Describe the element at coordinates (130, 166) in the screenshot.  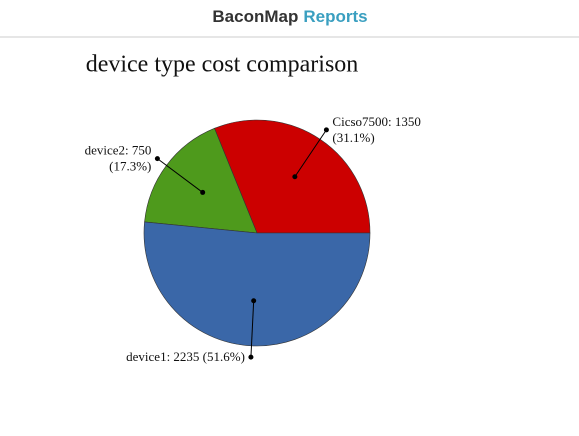
I see `slice-label: (17.3%)` at that location.